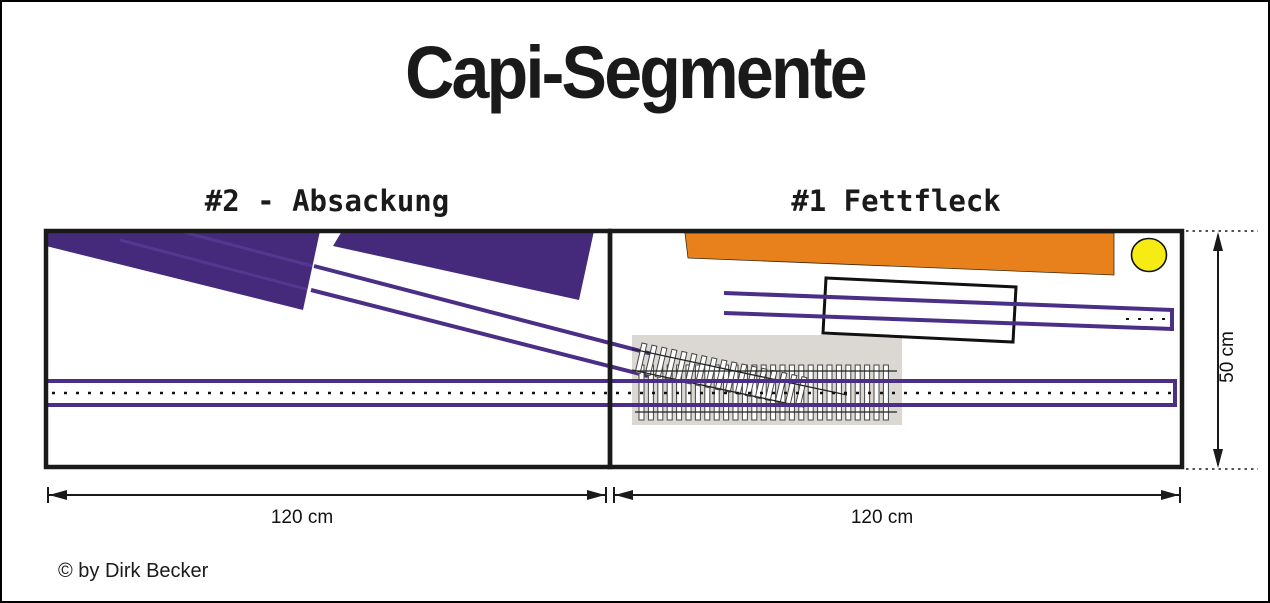 The width and height of the screenshot is (1270, 603). I want to click on branch-track, so click(481, 321).